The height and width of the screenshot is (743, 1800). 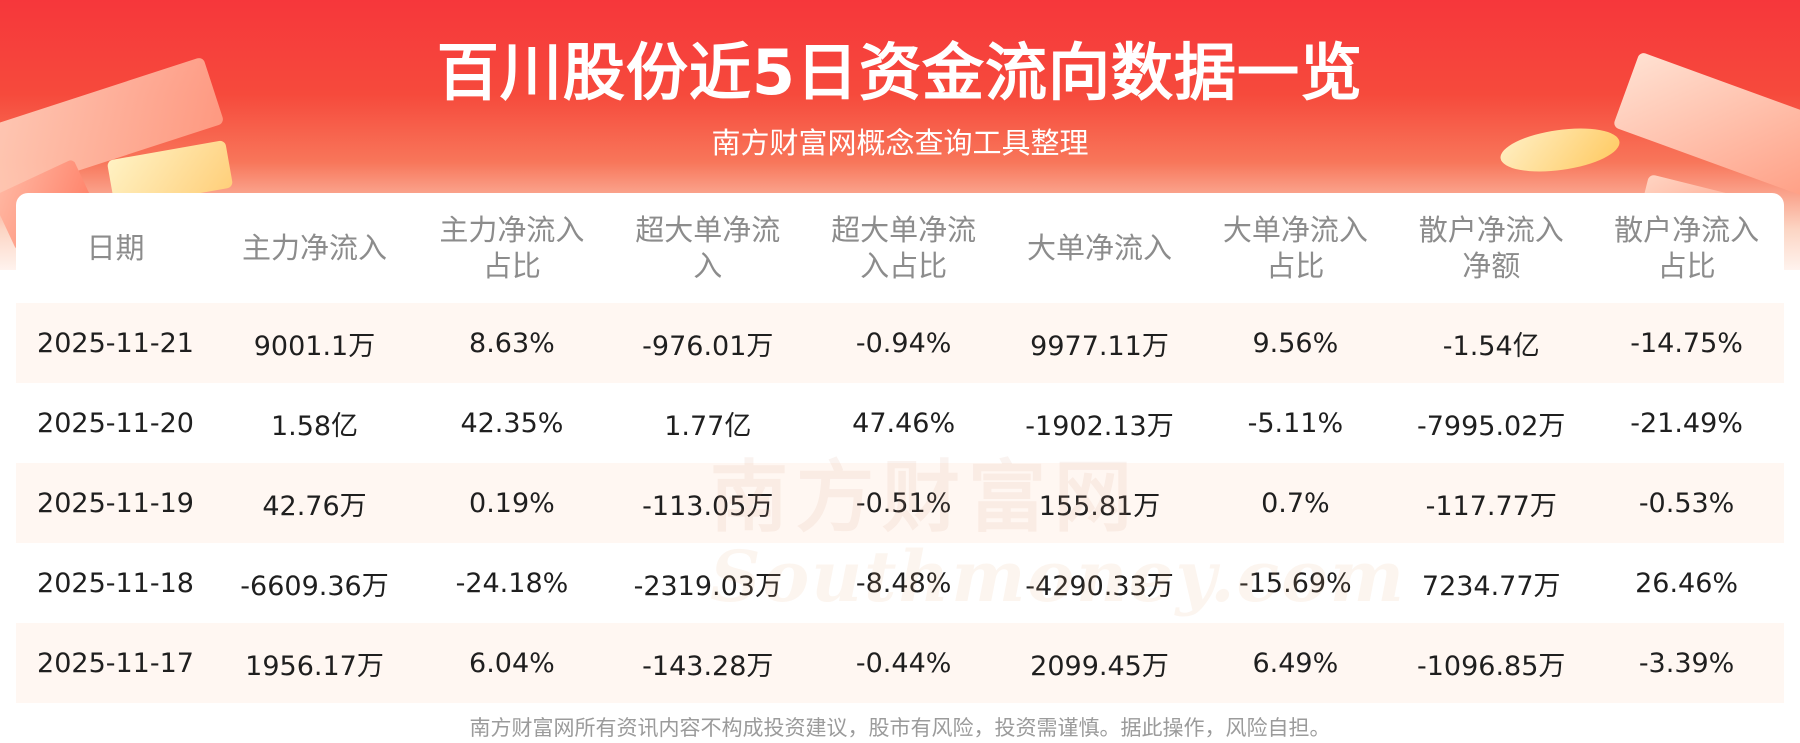 I want to click on date-cell: 2025-11-21, so click(x=115, y=343).